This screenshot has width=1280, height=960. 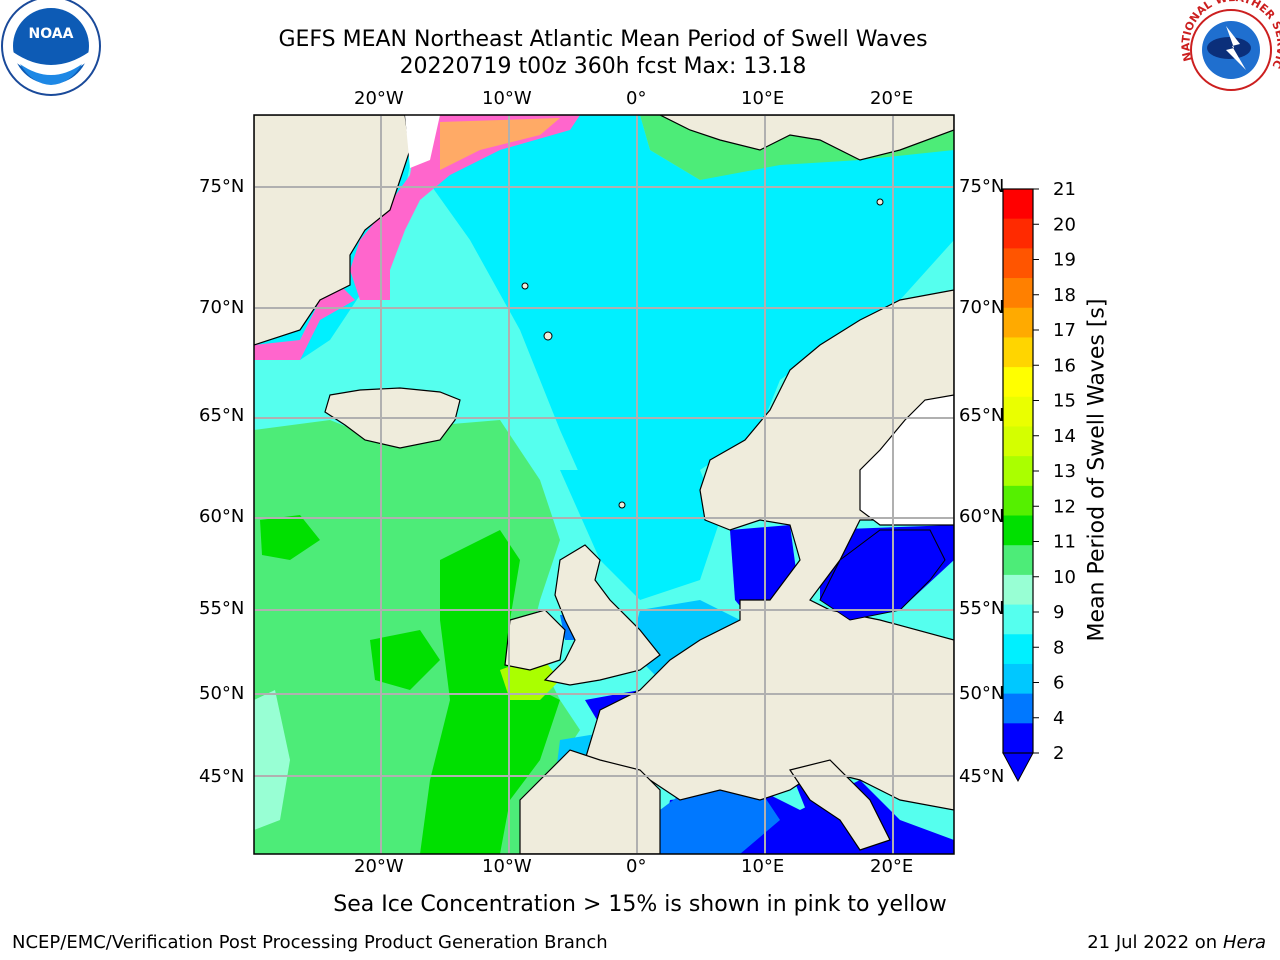 What do you see at coordinates (1064, 224) in the screenshot?
I see `colorbar-tick-label: 20` at bounding box center [1064, 224].